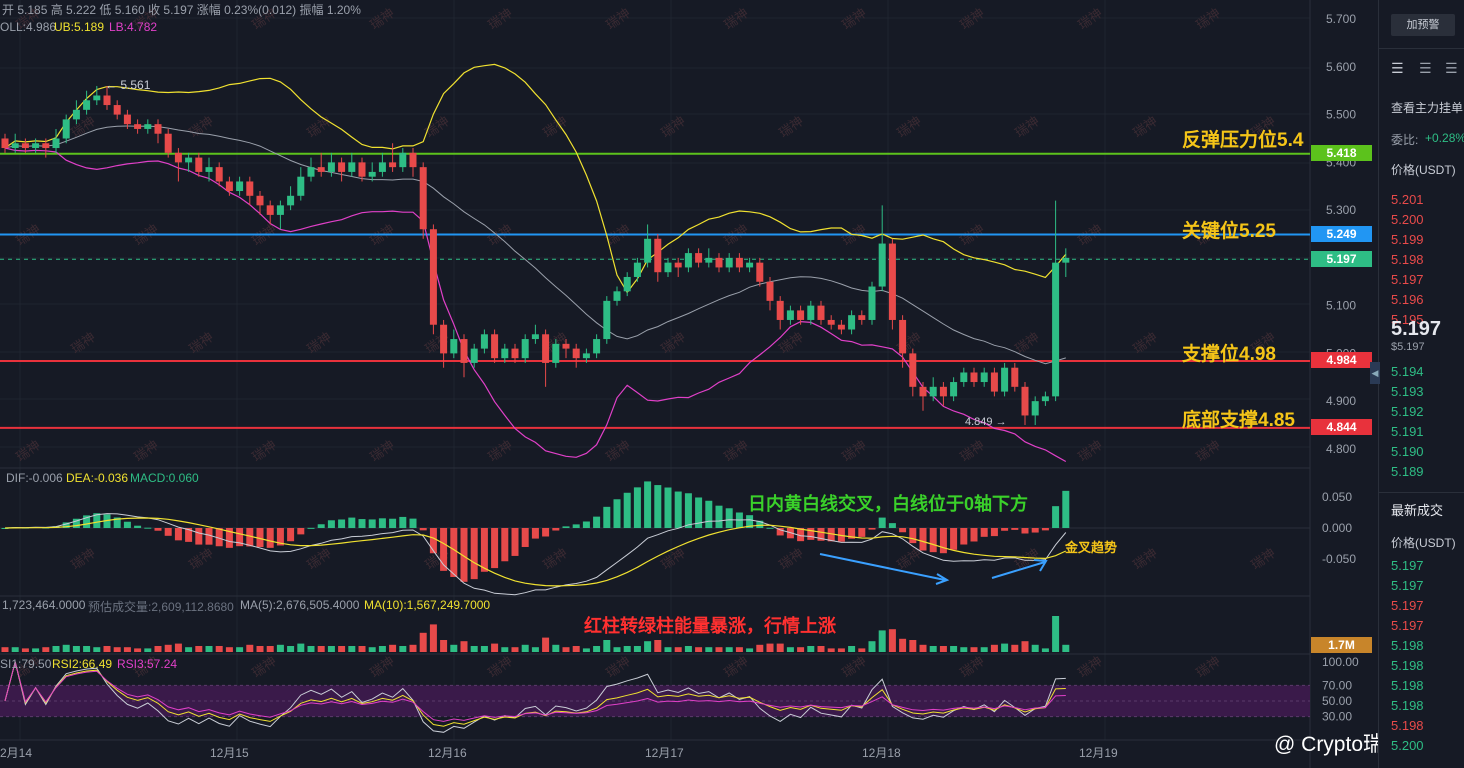  Describe the element at coordinates (1407, 471) in the screenshot. I see `bid-price-row: 5.189` at that location.